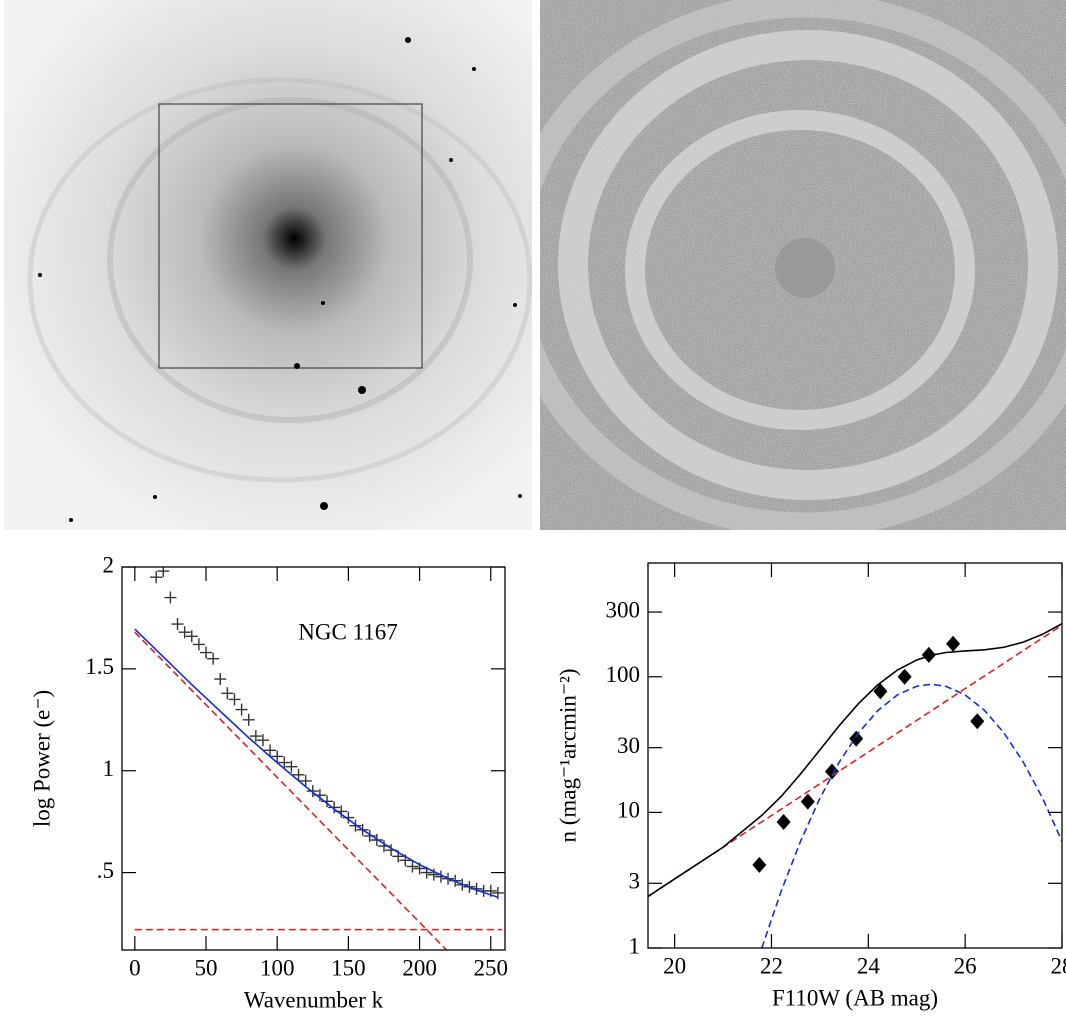 The width and height of the screenshot is (1066, 1024). Describe the element at coordinates (419, 967) in the screenshot. I see `x-tick-label: 200` at that location.